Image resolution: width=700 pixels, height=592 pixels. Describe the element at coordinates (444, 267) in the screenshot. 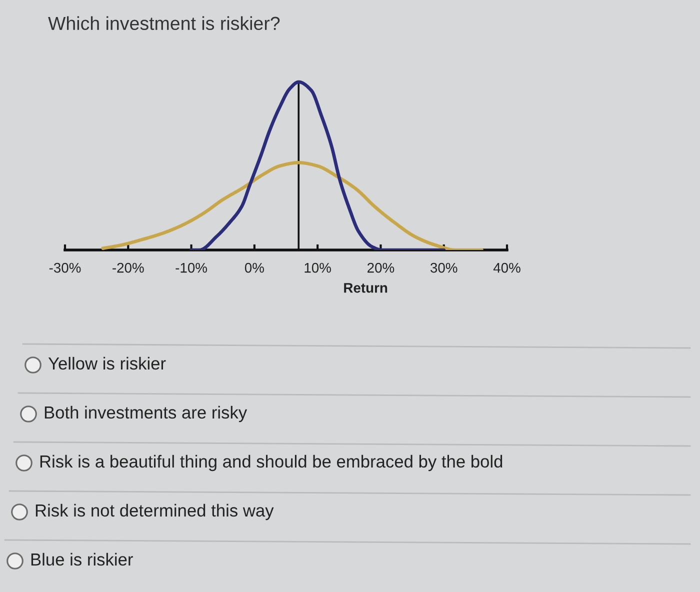

I see `x-tick-label: 30%` at that location.